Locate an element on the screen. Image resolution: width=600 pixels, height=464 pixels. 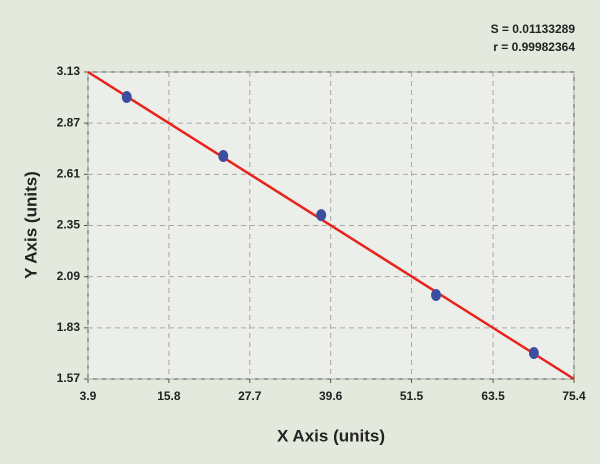
y-tick-label: 2.35 is located at coordinates (69, 225).